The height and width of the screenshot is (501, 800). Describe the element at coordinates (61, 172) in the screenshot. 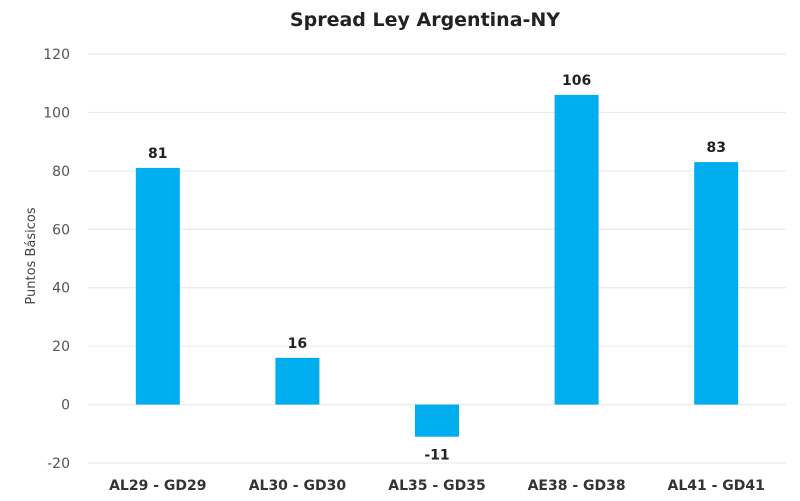

I see `y-tick-label: 80` at that location.